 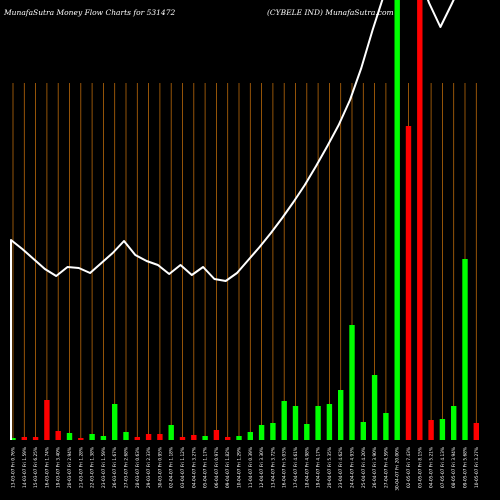 What do you see at coordinates (160, 467) in the screenshot?
I see `x-tick-label: 30-03-07 Fri 0.95%` at bounding box center [160, 467].